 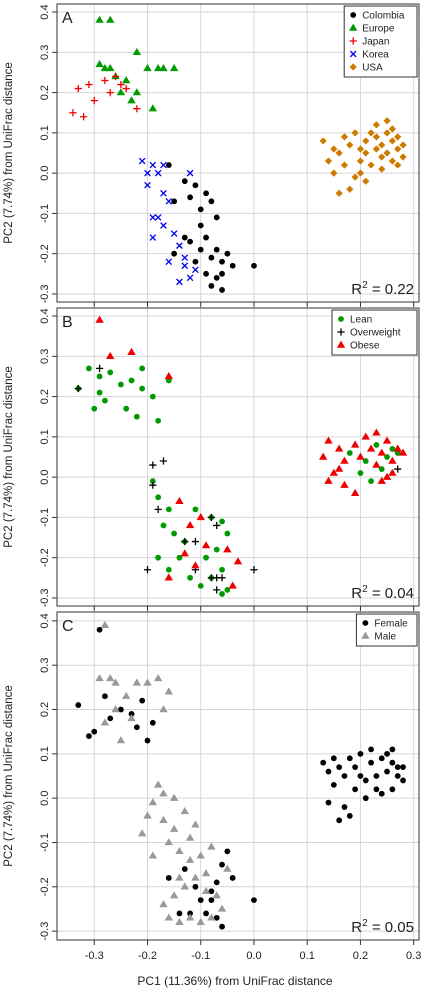 I want to click on x-tick-label: -0.1, so click(x=200, y=956).